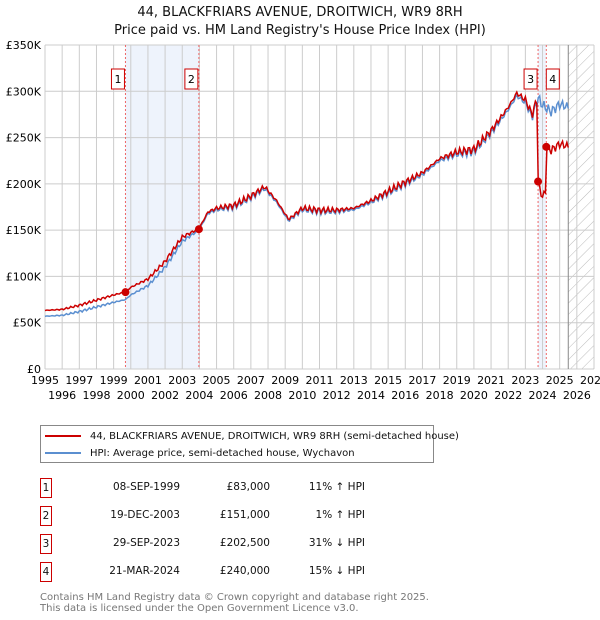 The height and width of the screenshot is (620, 600). What do you see at coordinates (46, 488) in the screenshot?
I see `sale-number-badge: 1` at bounding box center [46, 488].